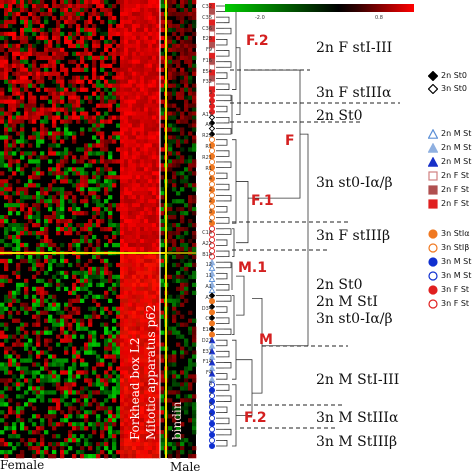 The width and height of the screenshot is (474, 474). I want to click on male-axis-label: Male, so click(185, 467).